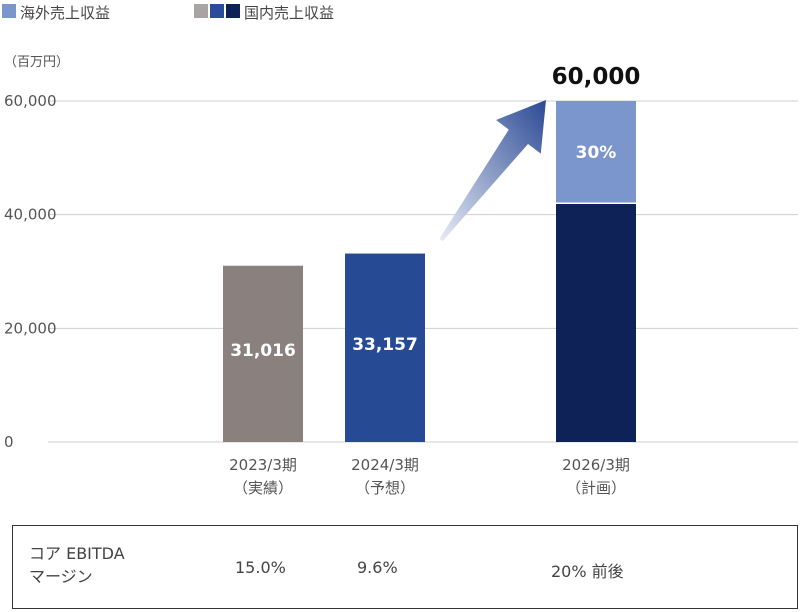 The image size is (800, 612). What do you see at coordinates (377, 567) in the screenshot?
I see `ebitda-value-2024: 9.6%` at bounding box center [377, 567].